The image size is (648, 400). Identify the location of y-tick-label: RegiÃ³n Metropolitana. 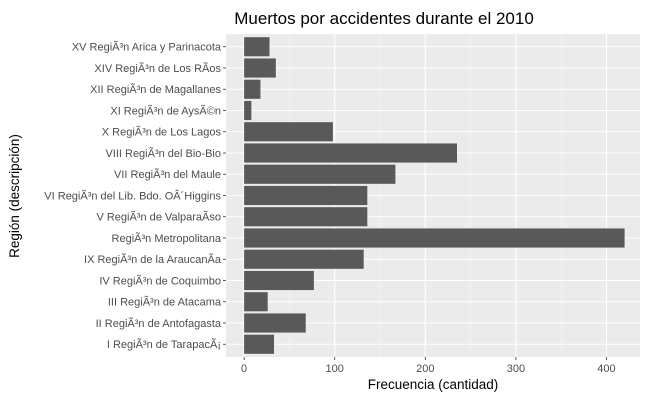
(167, 238).